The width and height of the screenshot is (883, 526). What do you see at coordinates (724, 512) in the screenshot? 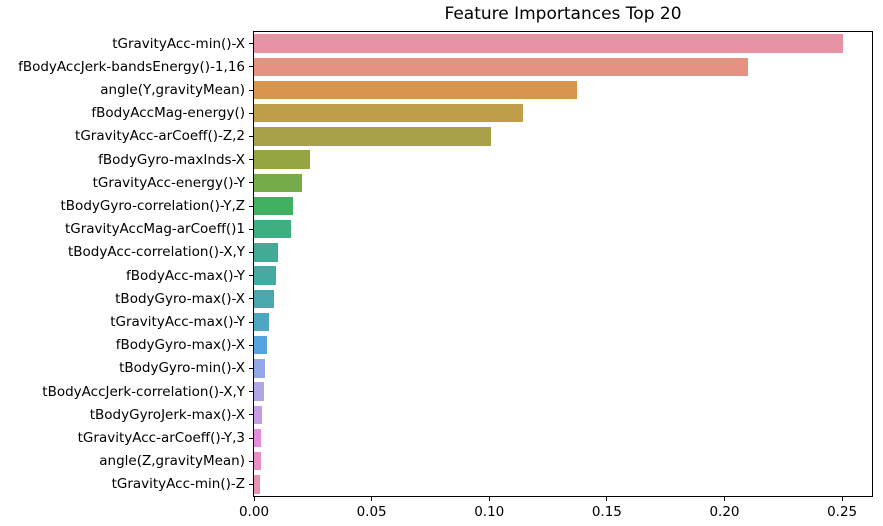
I see `x-tick-label: 0.20` at bounding box center [724, 512].